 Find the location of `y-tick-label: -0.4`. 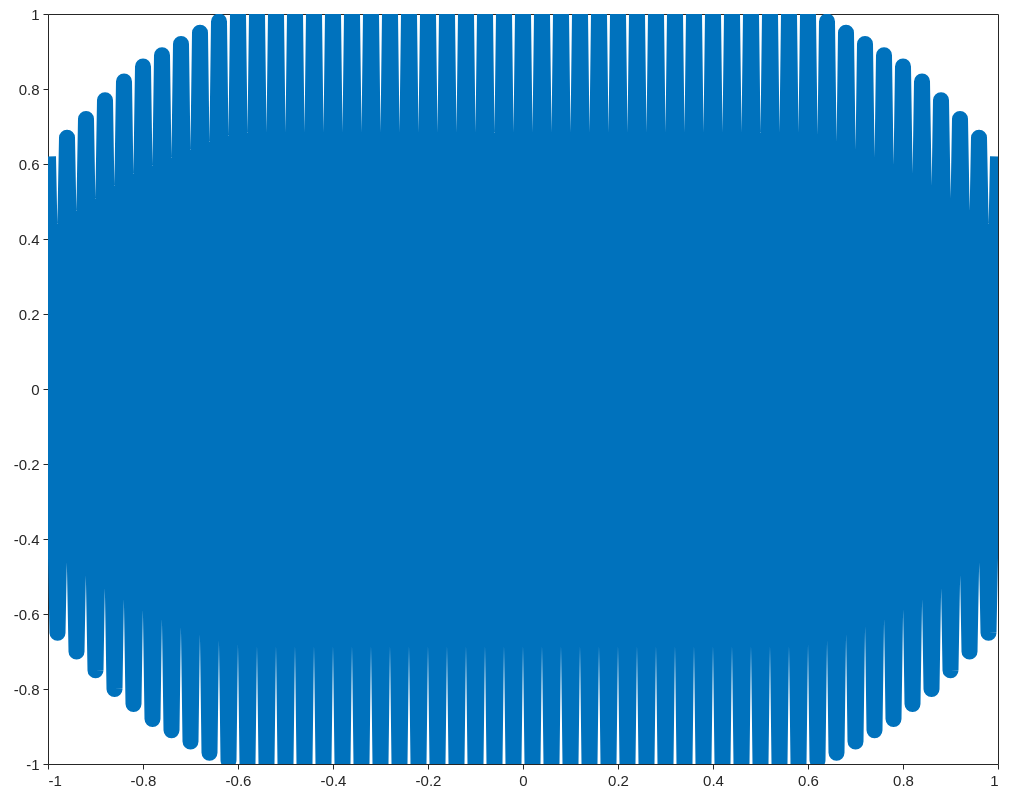

y-tick-label: -0.4 is located at coordinates (26, 539).